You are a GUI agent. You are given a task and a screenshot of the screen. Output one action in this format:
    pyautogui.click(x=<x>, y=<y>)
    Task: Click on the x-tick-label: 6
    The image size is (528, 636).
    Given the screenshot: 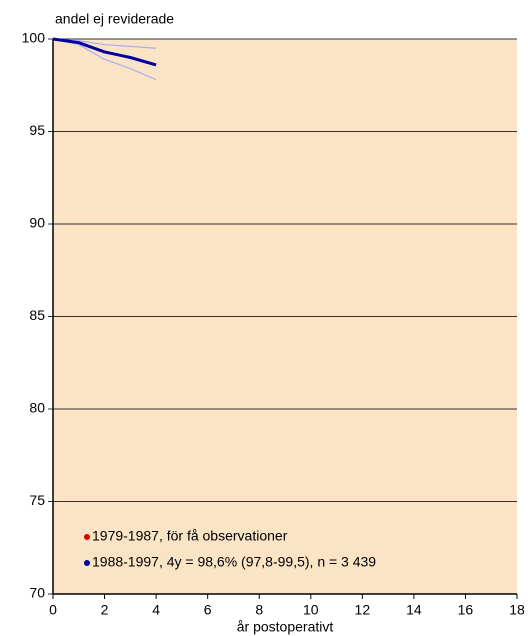 What is the action you would take?
    pyautogui.click(x=208, y=610)
    